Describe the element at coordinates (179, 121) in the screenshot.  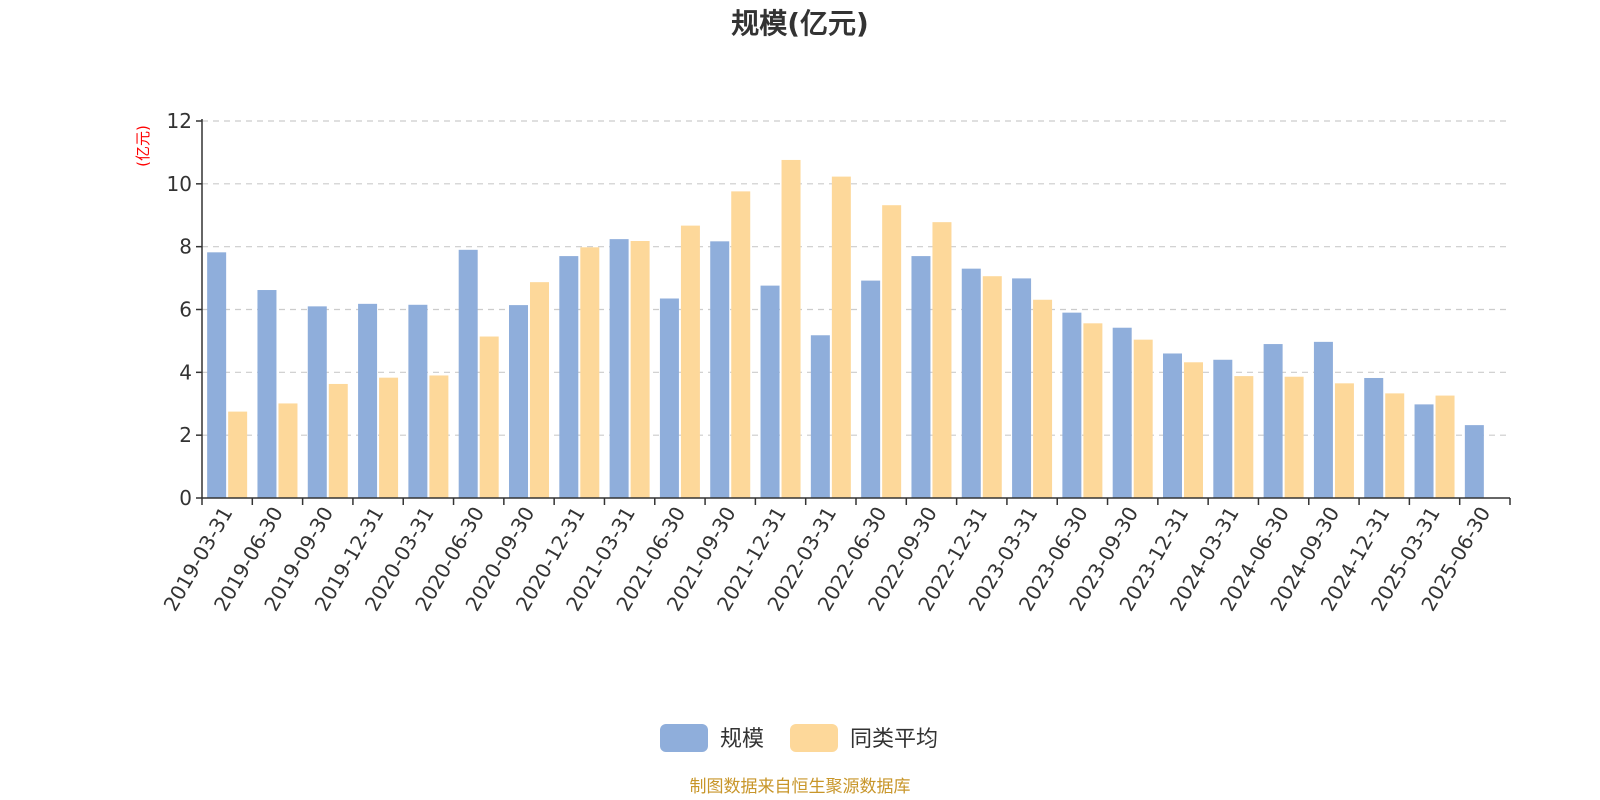
I see `y-tick-label: 12` at that location.